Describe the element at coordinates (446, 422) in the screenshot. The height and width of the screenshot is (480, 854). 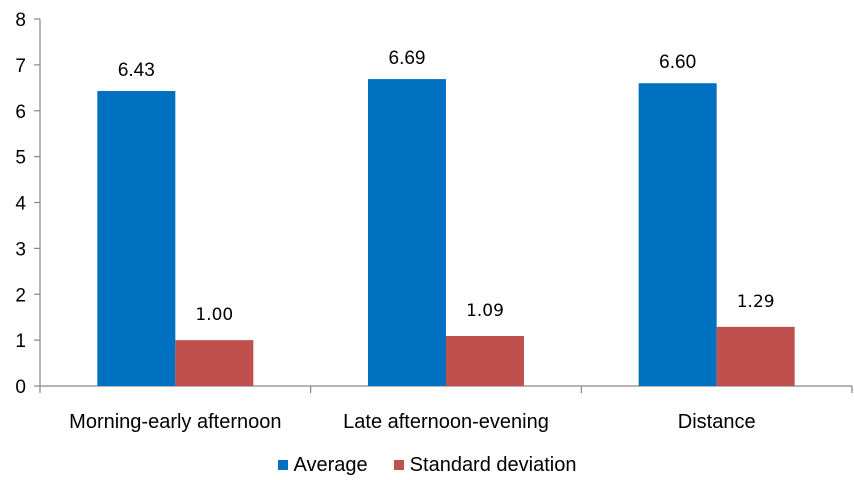
I see `x-tick-label: Late afternoon-evening` at that location.